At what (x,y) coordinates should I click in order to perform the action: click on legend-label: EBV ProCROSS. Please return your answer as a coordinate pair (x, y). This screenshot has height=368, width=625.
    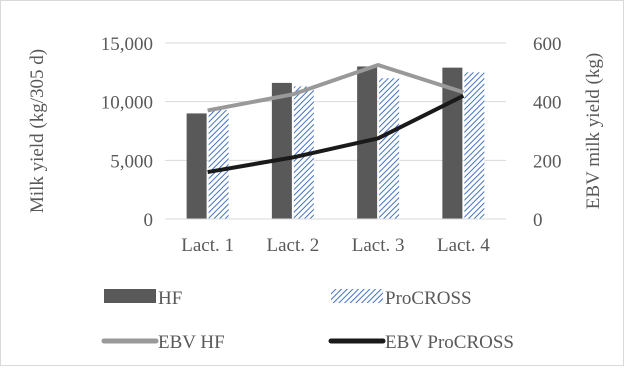
    Looking at the image, I should click on (449, 342).